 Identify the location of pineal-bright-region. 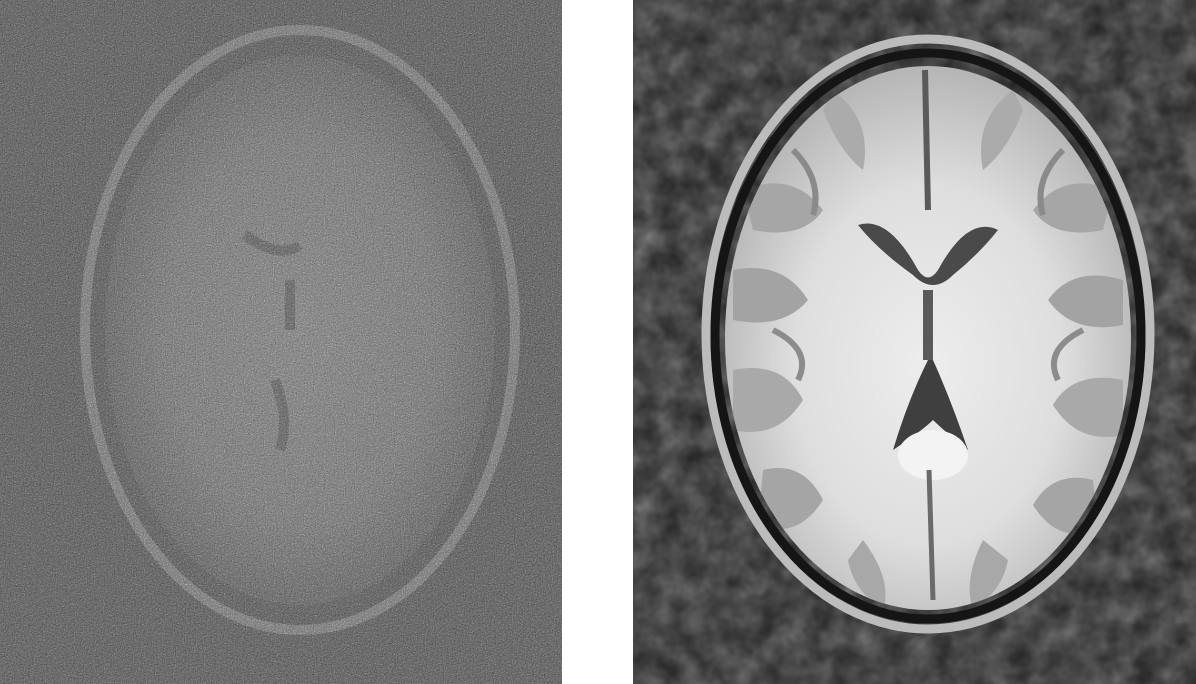
(933, 455).